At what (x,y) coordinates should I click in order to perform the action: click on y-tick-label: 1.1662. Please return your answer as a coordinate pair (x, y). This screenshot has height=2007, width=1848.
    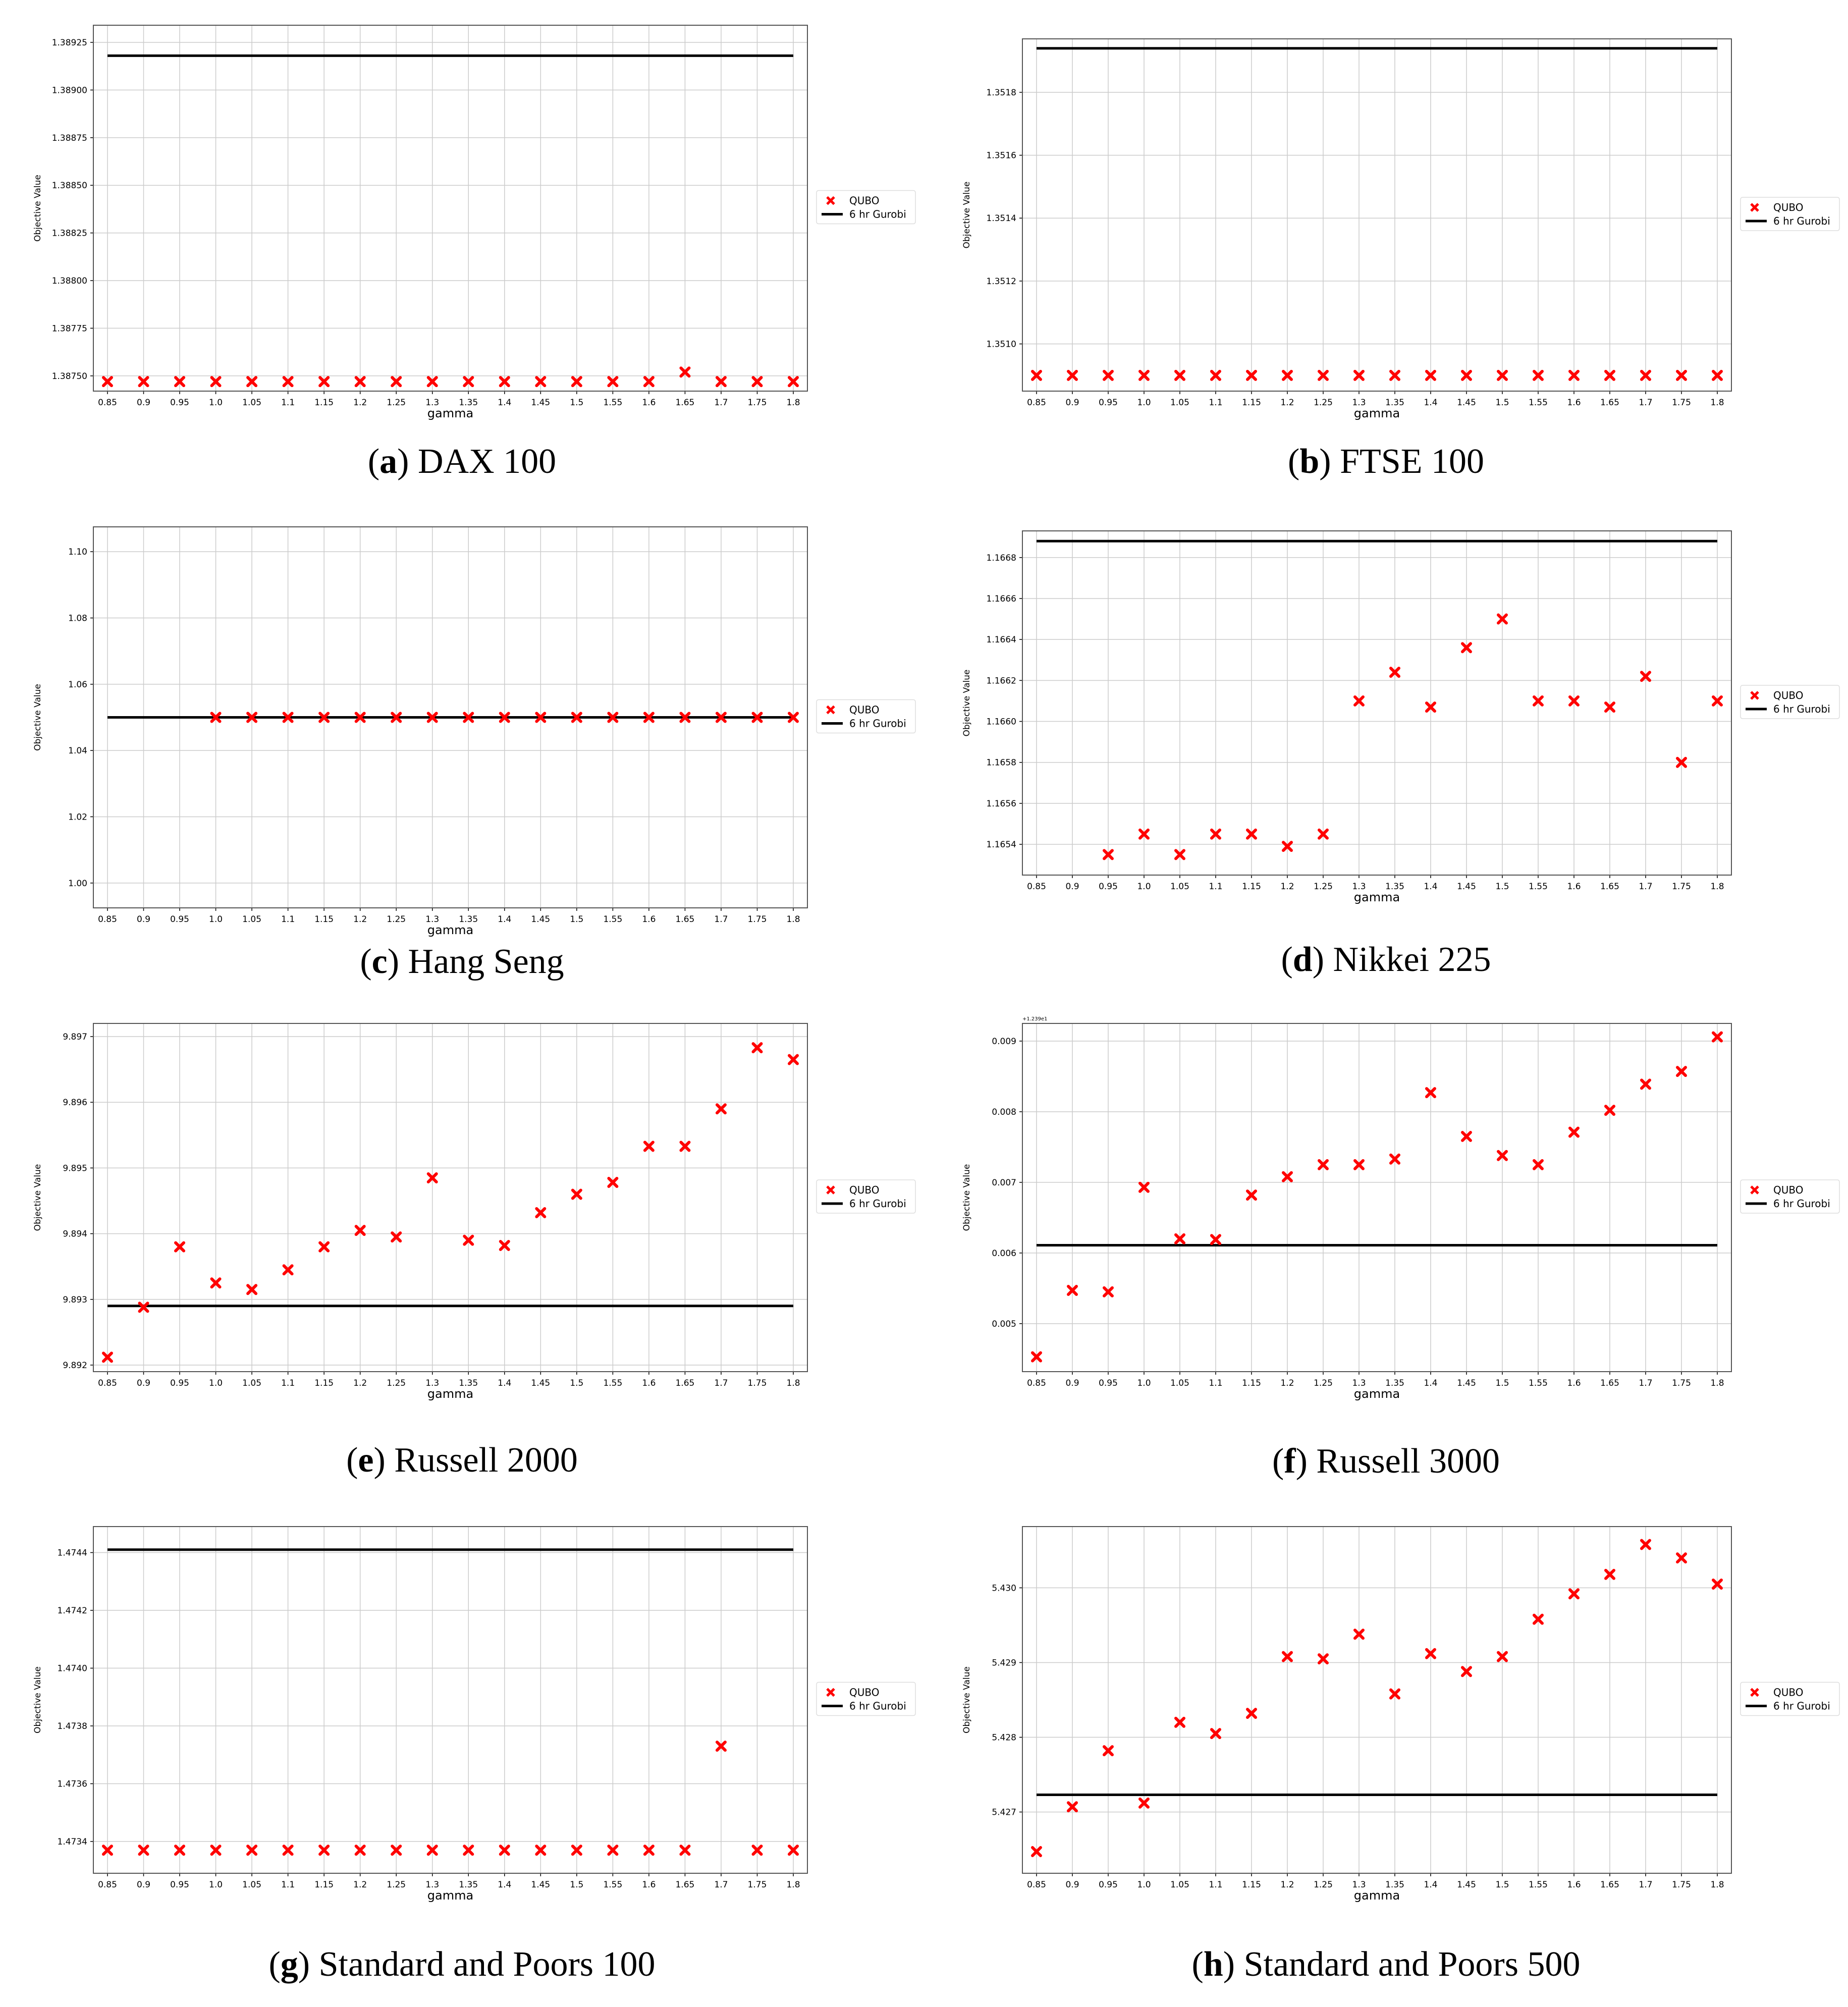
    Looking at the image, I should click on (1001, 681).